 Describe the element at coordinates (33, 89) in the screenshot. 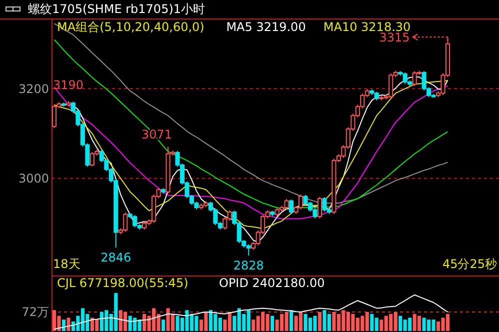

I see `y-tick-label: 3200` at that location.